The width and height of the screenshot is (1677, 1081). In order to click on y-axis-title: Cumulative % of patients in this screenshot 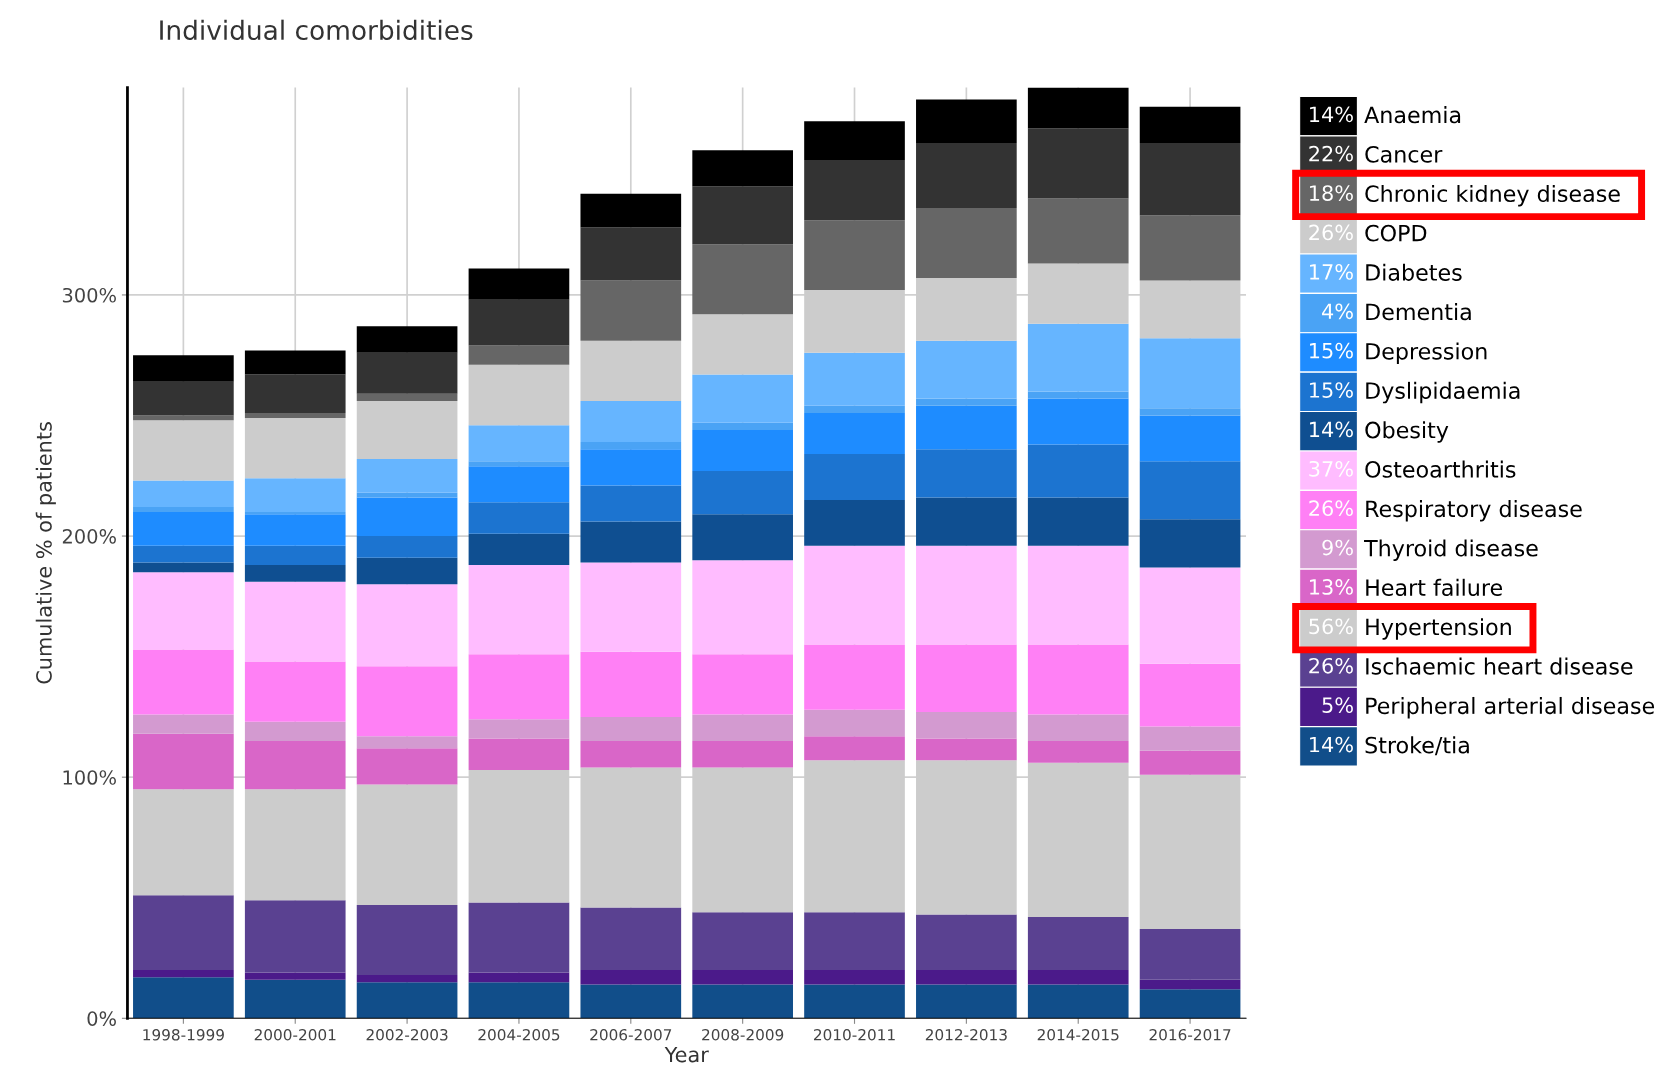, I will do `click(45, 553)`.